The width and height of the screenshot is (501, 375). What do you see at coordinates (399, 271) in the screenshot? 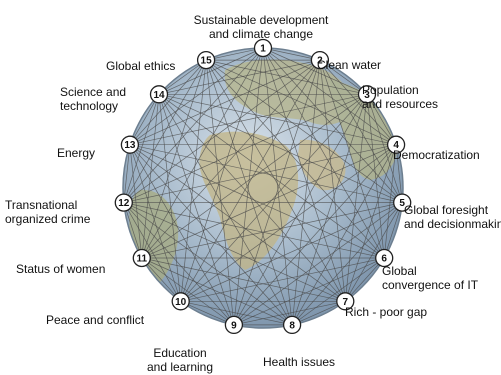
I see `label-6-line-1: Global` at bounding box center [399, 271].